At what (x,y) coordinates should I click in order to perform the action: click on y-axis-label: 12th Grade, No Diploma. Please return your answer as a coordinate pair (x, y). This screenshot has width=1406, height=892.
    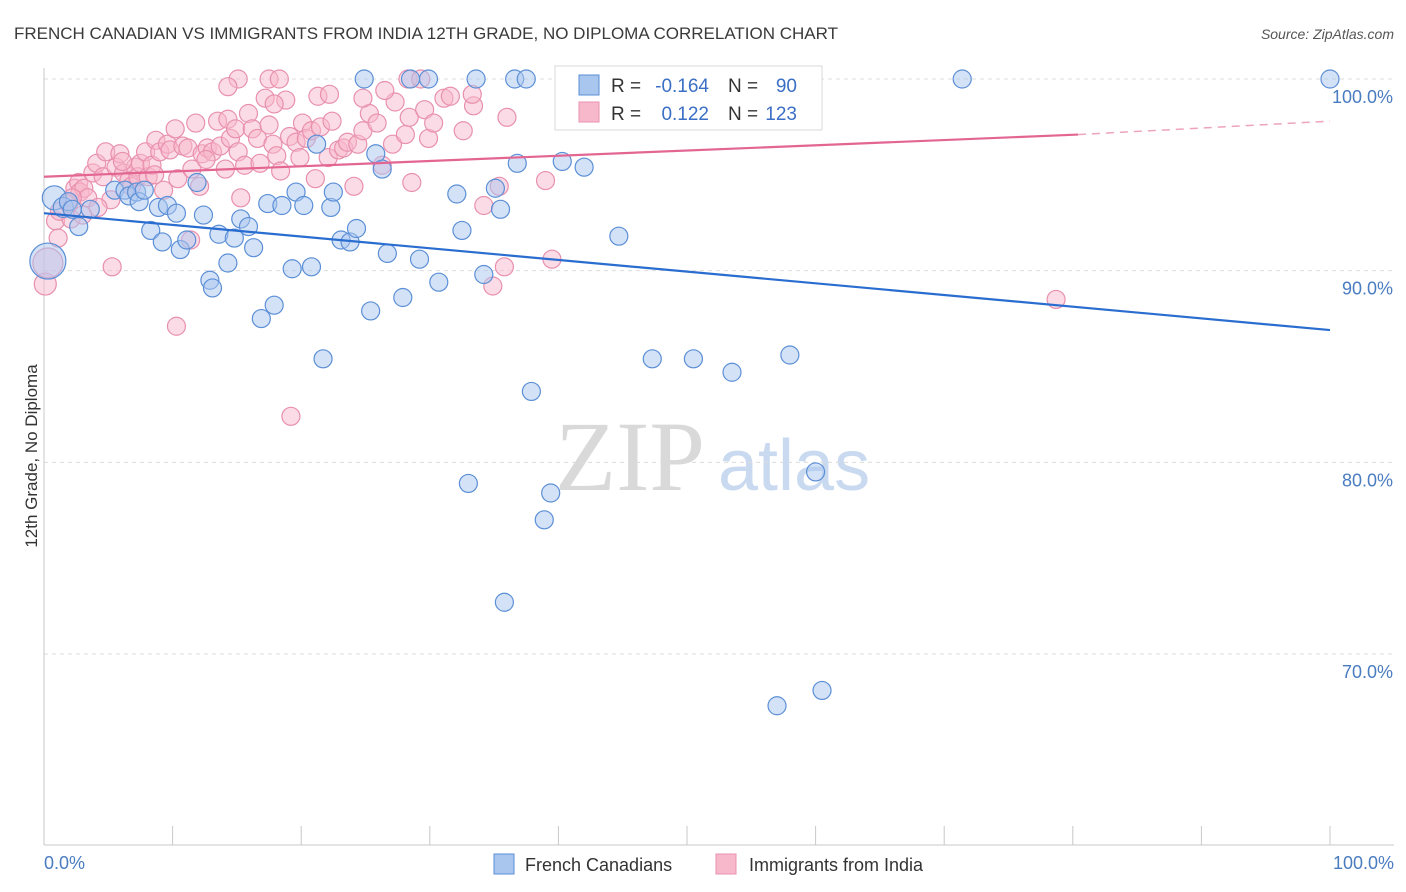
    Looking at the image, I should click on (31, 456).